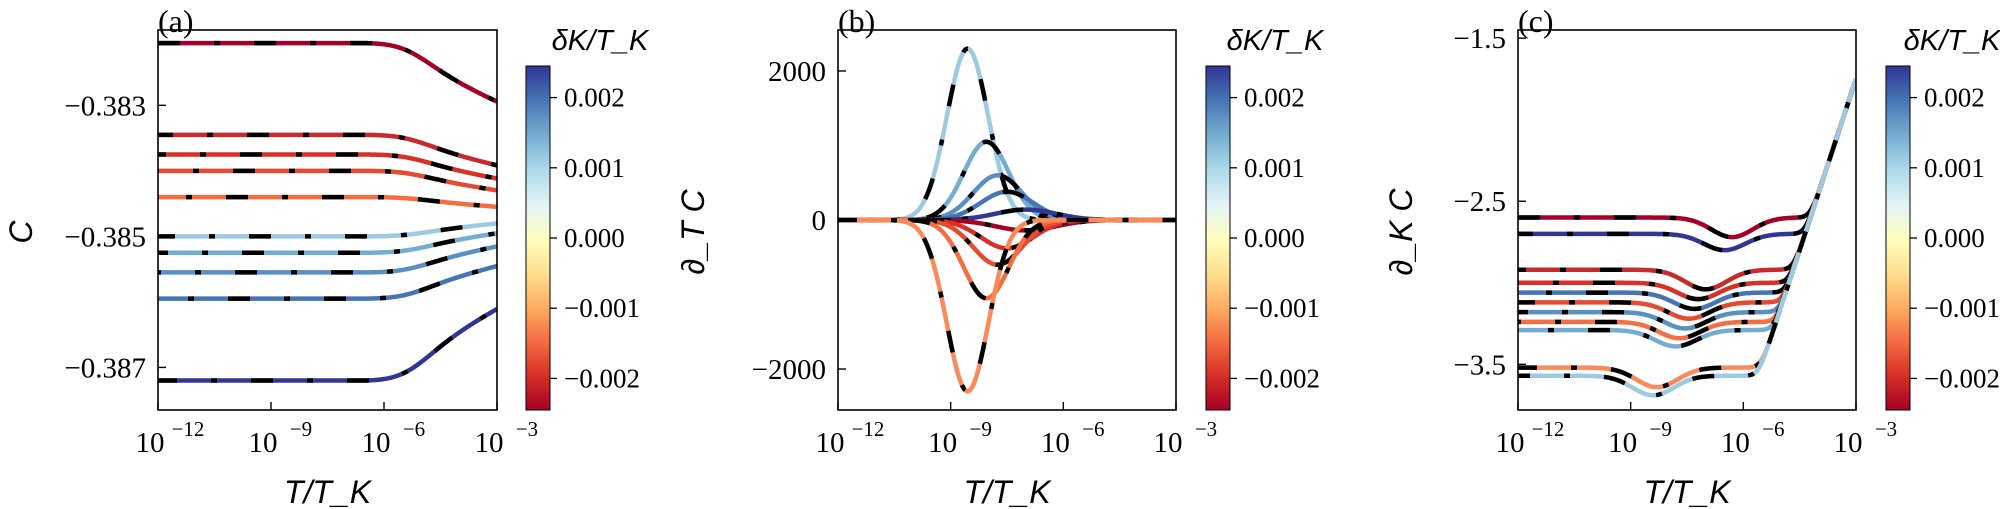 Image resolution: width=2000 pixels, height=509 pixels. What do you see at coordinates (105, 368) in the screenshot?
I see `y-tick-label: −0.387` at bounding box center [105, 368].